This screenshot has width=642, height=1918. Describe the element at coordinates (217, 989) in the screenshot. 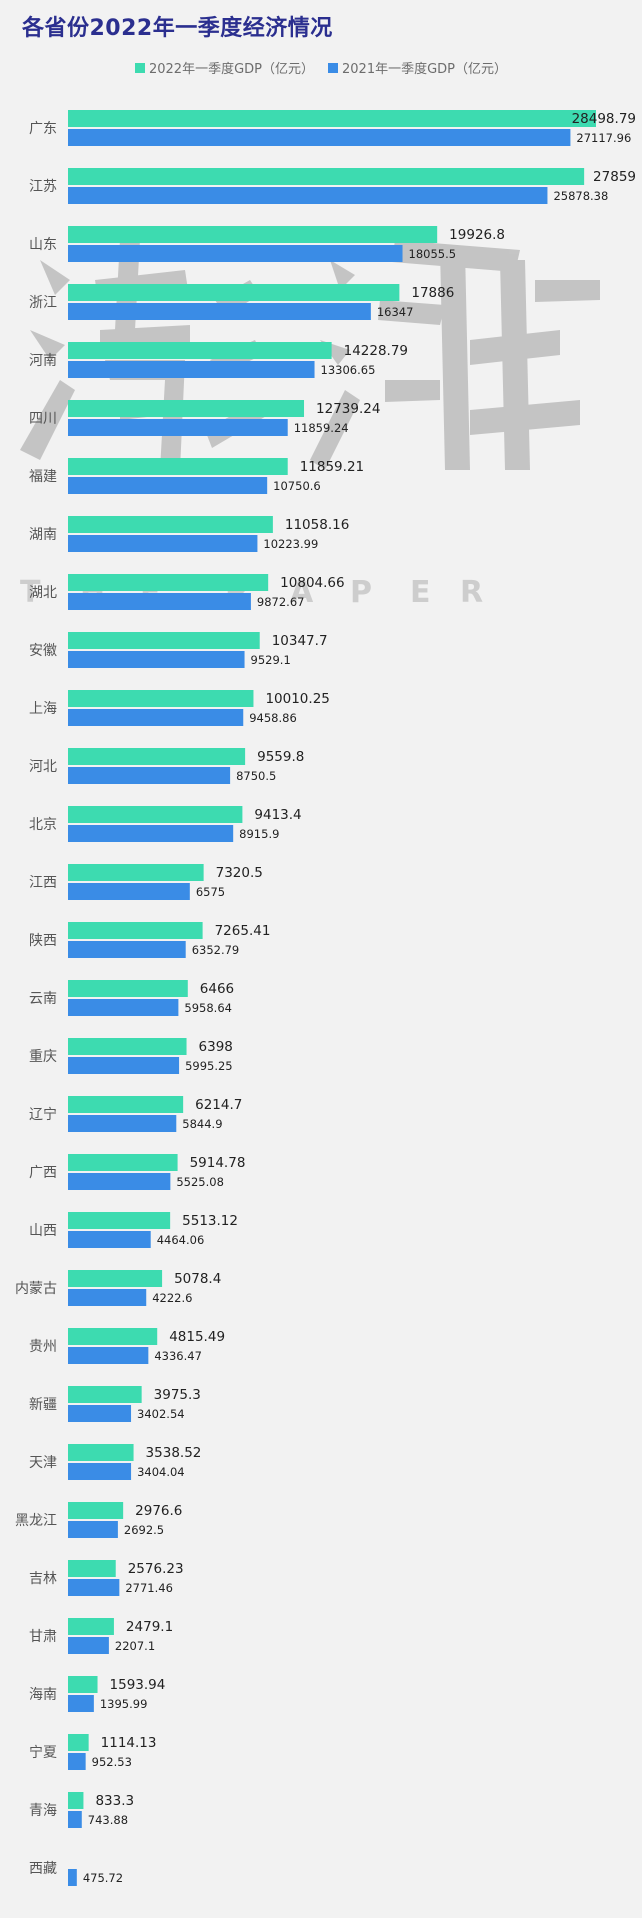

I see `data-label-2022: 6466` at that location.